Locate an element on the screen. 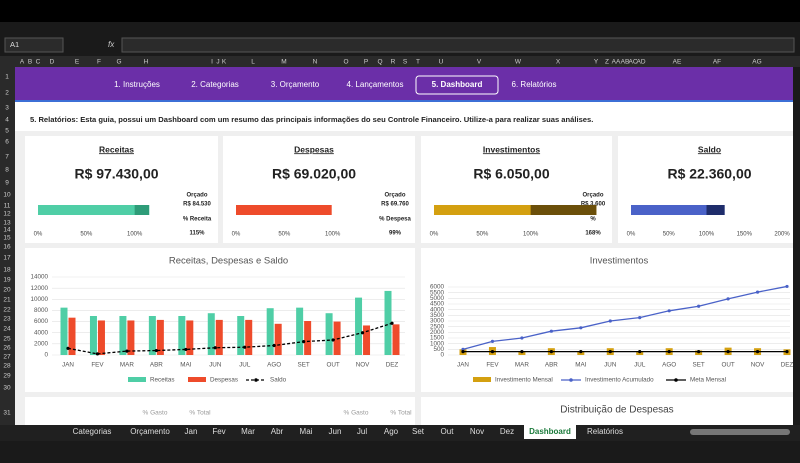 This screenshot has width=800, height=463. bar-tick-label: 0% is located at coordinates (38, 235).